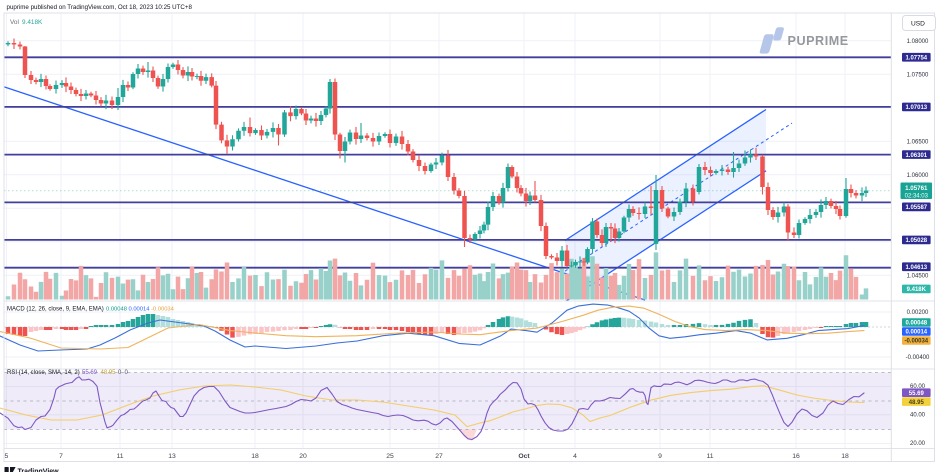 The image size is (941, 472). I want to click on svg-text: 0.00200, so click(918, 313).